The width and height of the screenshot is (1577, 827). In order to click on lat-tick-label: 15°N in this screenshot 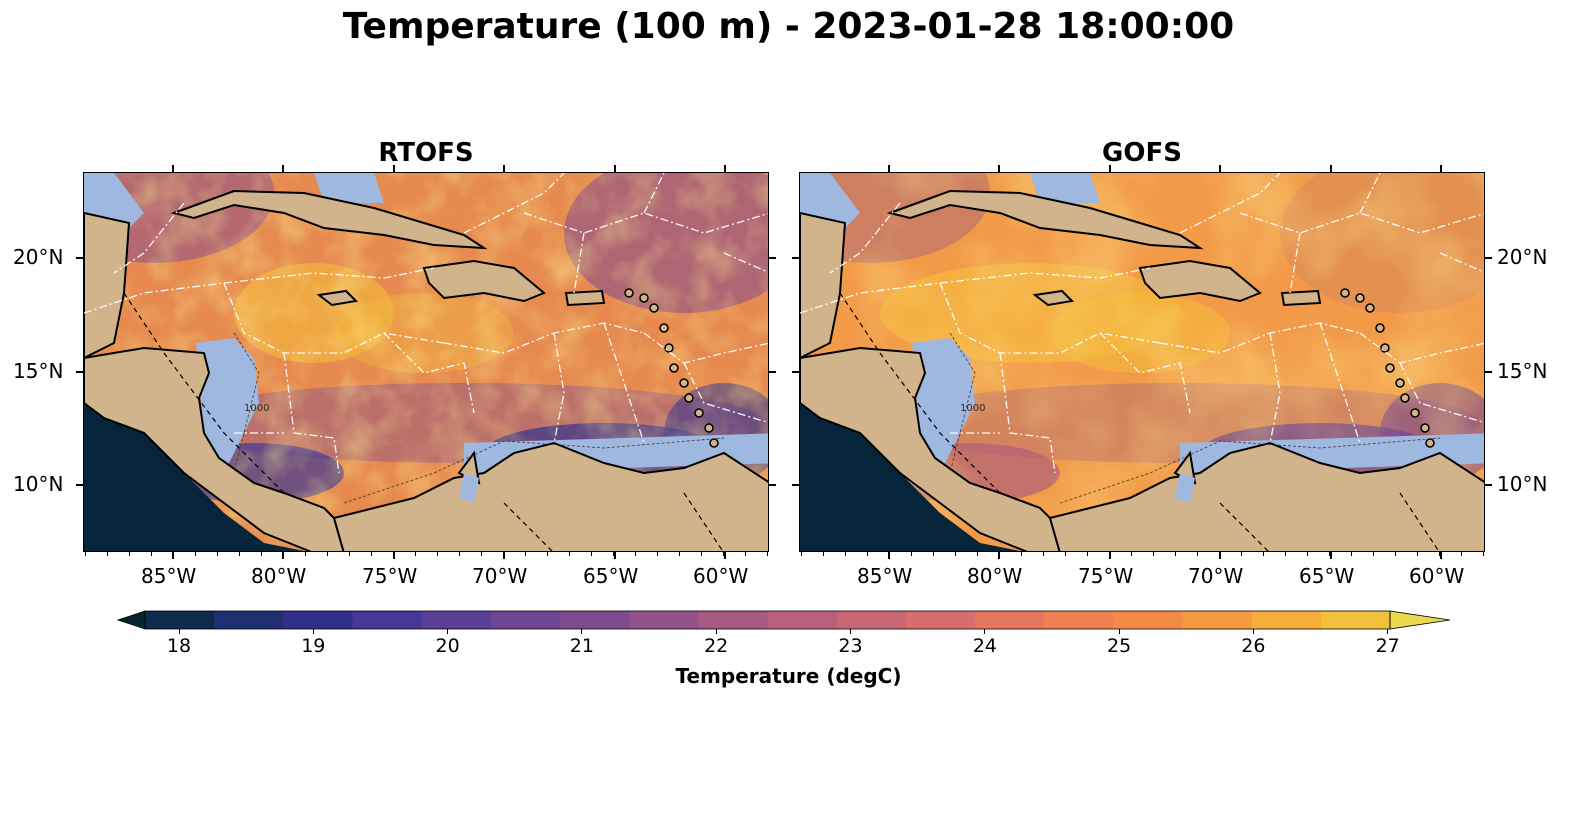, I will do `click(1522, 371)`.